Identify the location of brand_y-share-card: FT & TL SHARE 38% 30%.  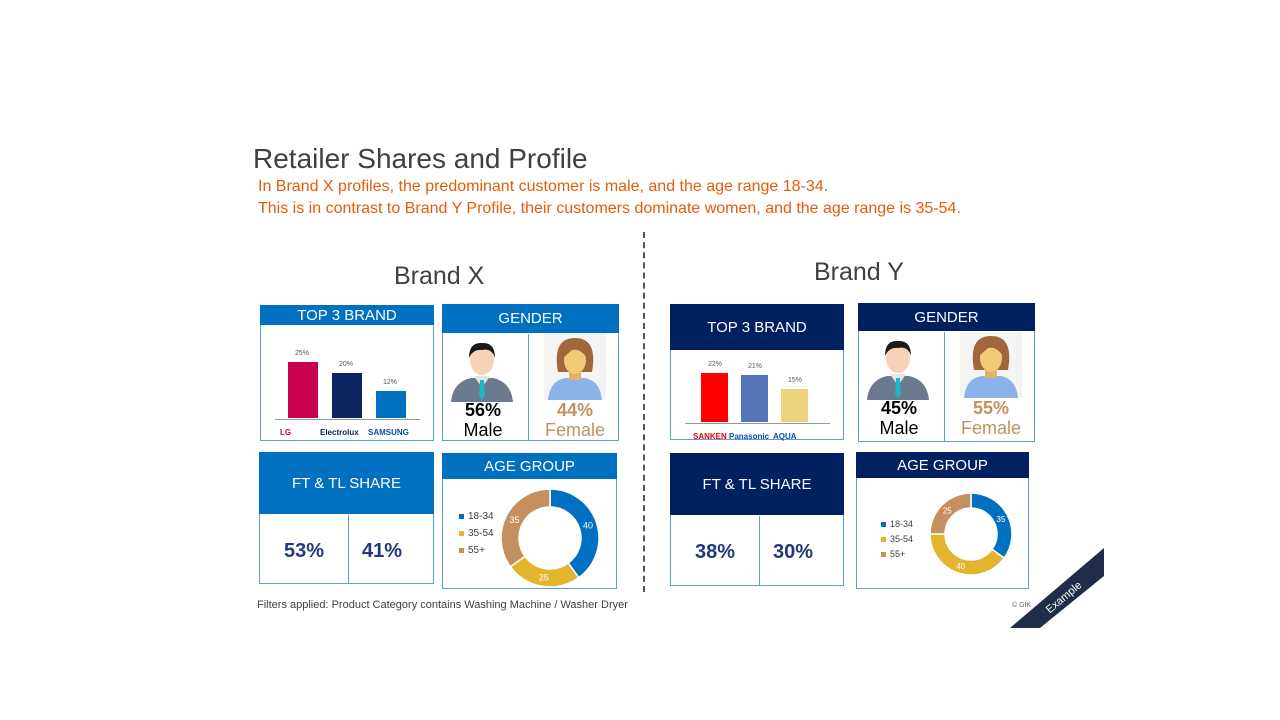
(757, 519).